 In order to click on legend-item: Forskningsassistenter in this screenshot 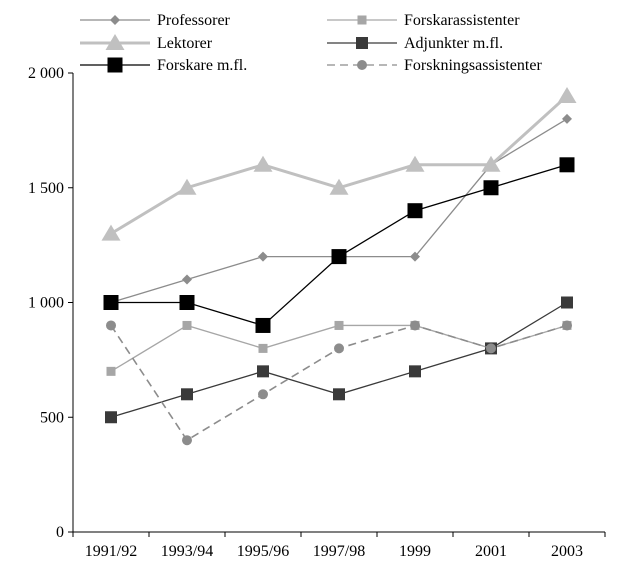, I will do `click(434, 65)`.